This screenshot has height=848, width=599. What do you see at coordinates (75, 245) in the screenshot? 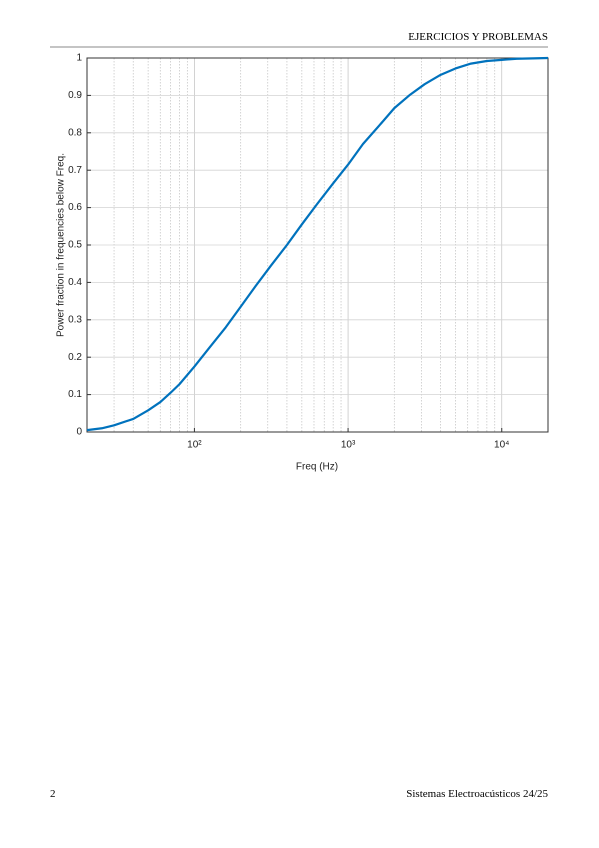
I see `y-tick-label: 0.5` at bounding box center [75, 245].